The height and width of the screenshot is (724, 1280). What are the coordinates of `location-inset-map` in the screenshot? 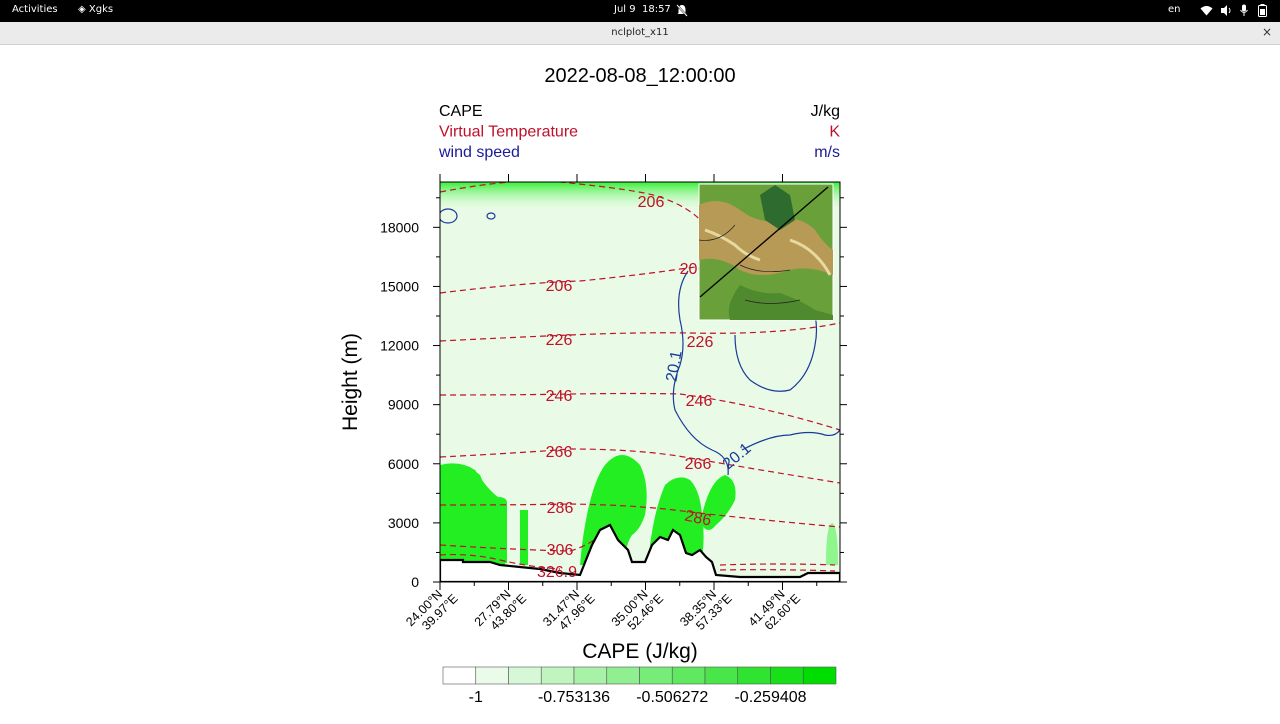 It's located at (766, 252).